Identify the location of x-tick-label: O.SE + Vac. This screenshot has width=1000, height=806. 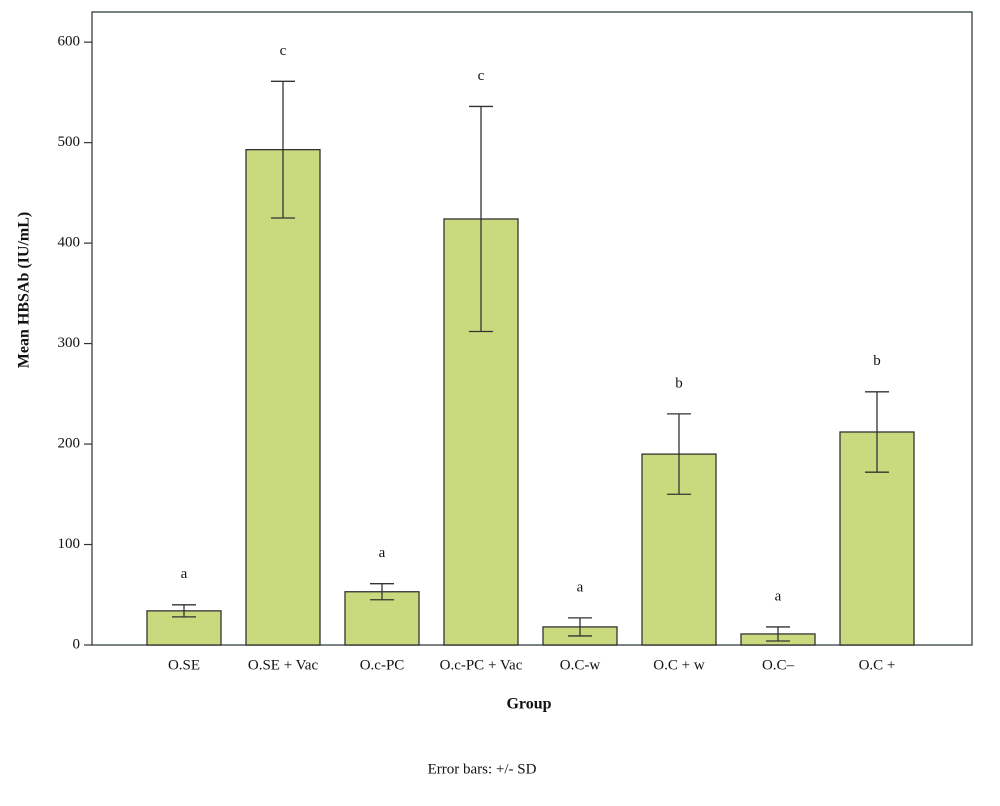
(283, 665).